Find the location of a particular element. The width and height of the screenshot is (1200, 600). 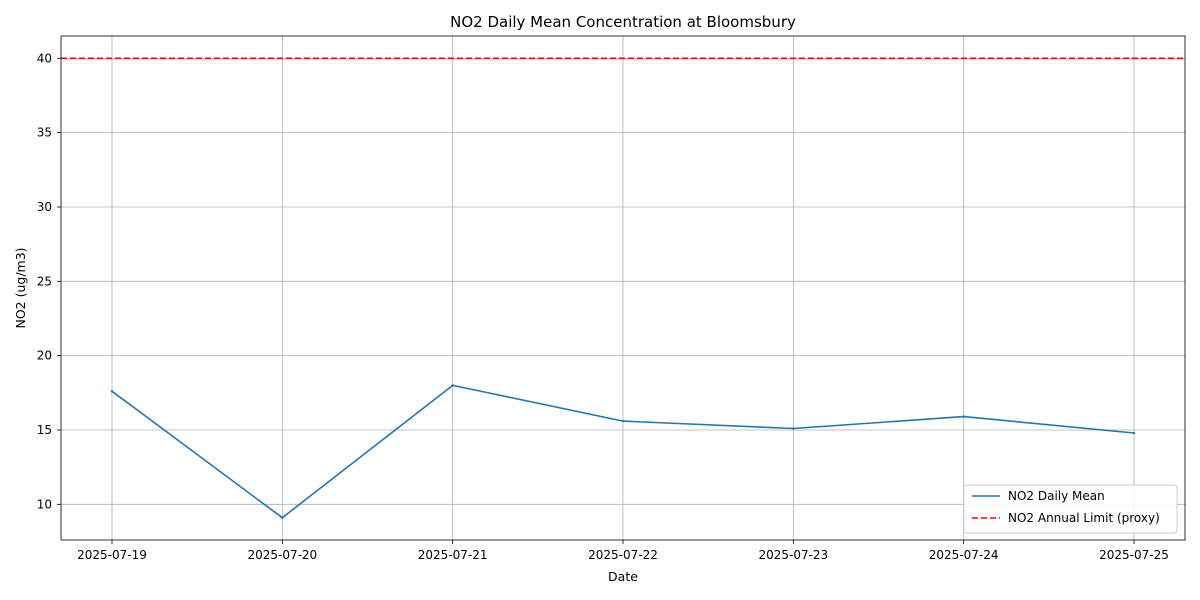

legend-label-annual-limit: NO2 Annual Limit (proxy) is located at coordinates (1084, 518).